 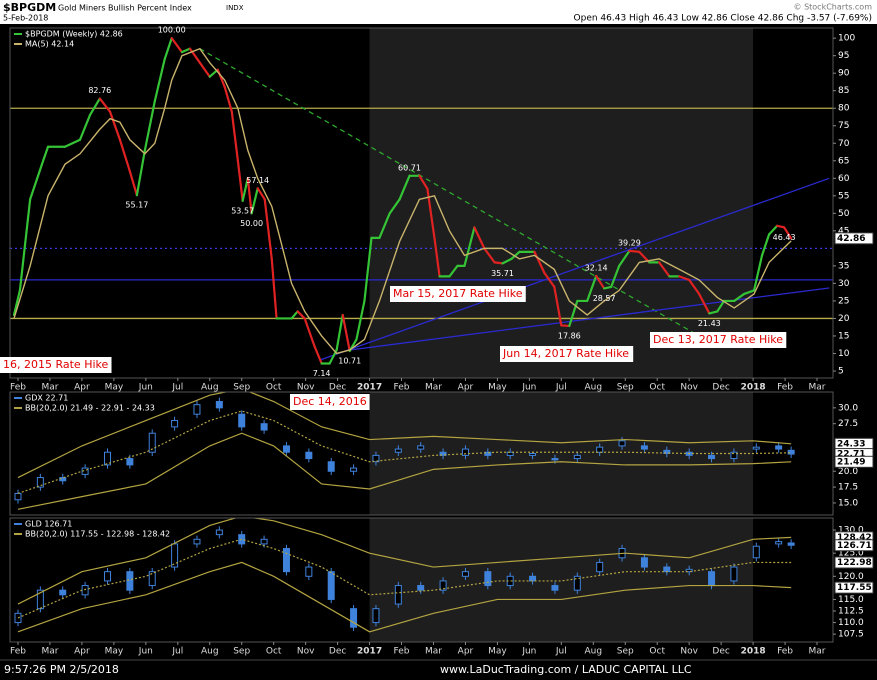 I want to click on y-tick-label: 70, so click(x=844, y=144).